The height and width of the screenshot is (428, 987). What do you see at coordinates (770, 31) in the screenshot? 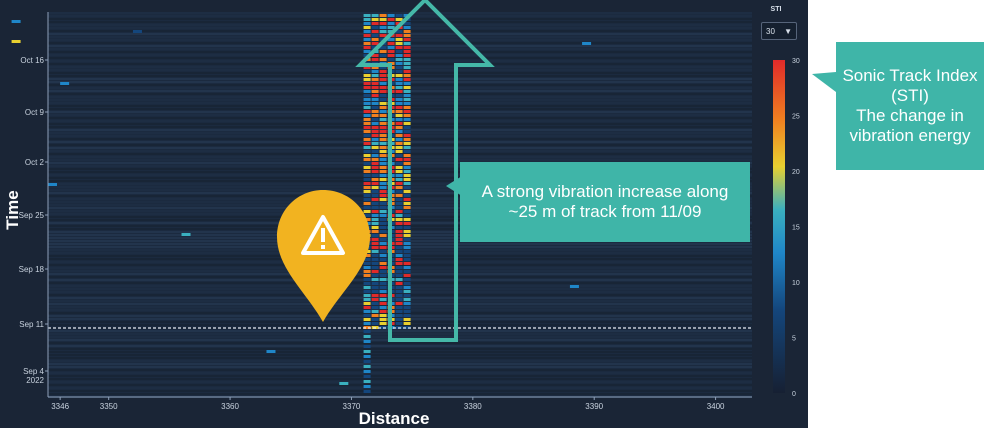
I see `sti-select-value: 30` at bounding box center [770, 31].